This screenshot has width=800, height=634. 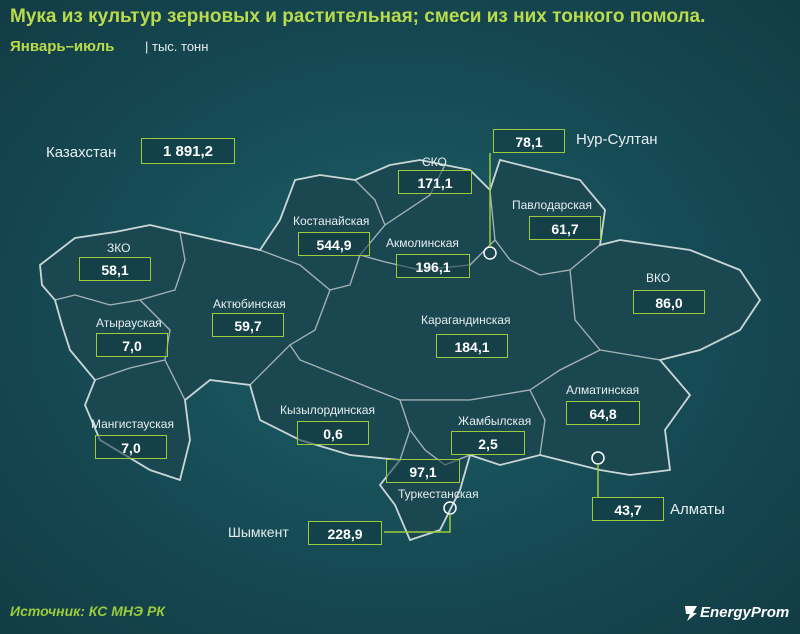 What do you see at coordinates (334, 244) in the screenshot?
I see `region-value-kostanay: 544,9` at bounding box center [334, 244].